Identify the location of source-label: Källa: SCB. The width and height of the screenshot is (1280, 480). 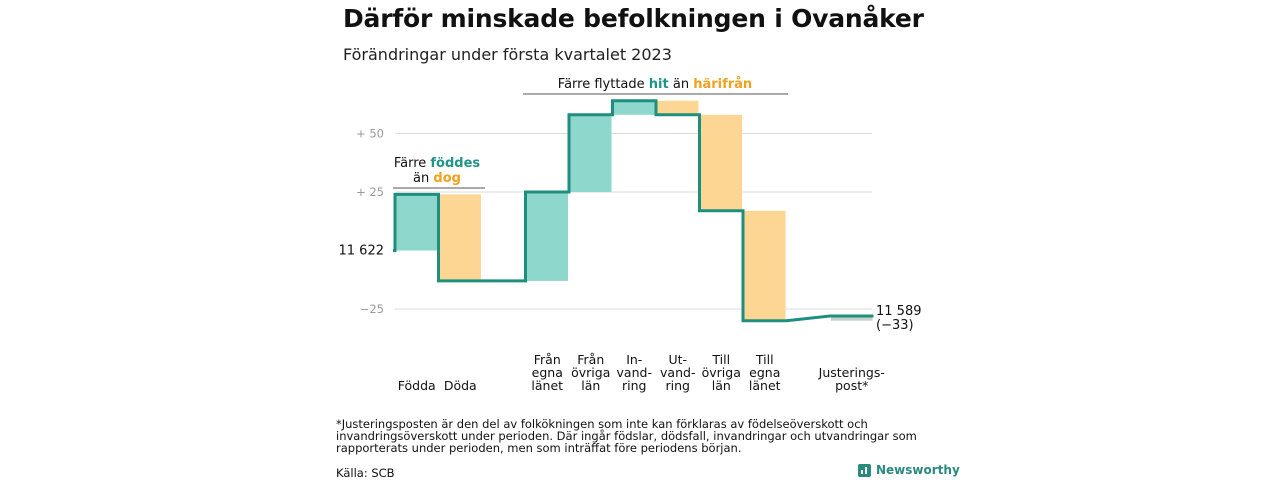
(365, 473).